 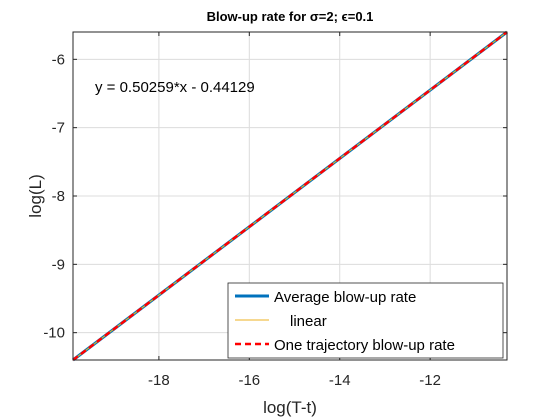 I want to click on legend-label-linear: linear, so click(x=308, y=321).